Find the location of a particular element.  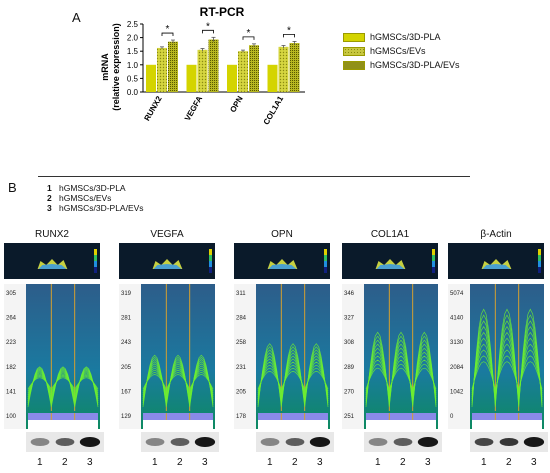

blot-axis-tick-label: 284 is located at coordinates (241, 319).